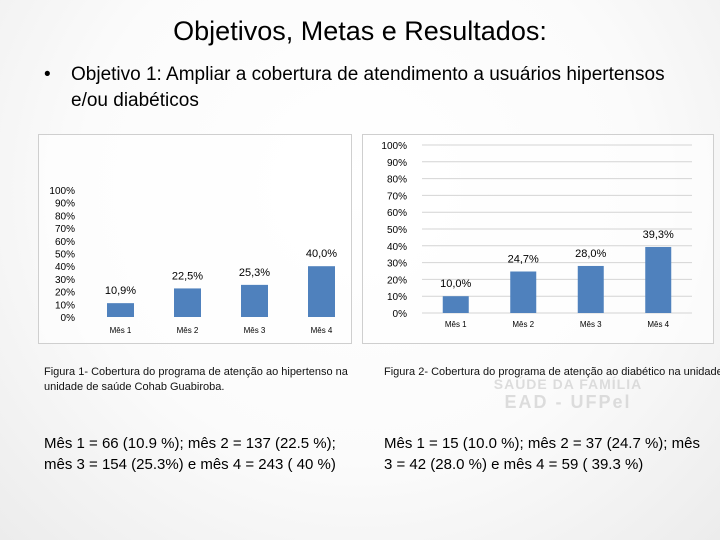 The image size is (720, 540). I want to click on hypertension-data-label: 22,5%, so click(187, 276).